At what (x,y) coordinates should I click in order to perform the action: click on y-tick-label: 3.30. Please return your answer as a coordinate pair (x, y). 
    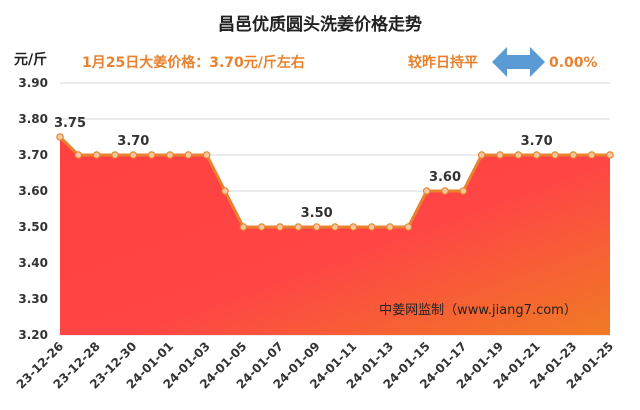
    Looking at the image, I should click on (33, 299).